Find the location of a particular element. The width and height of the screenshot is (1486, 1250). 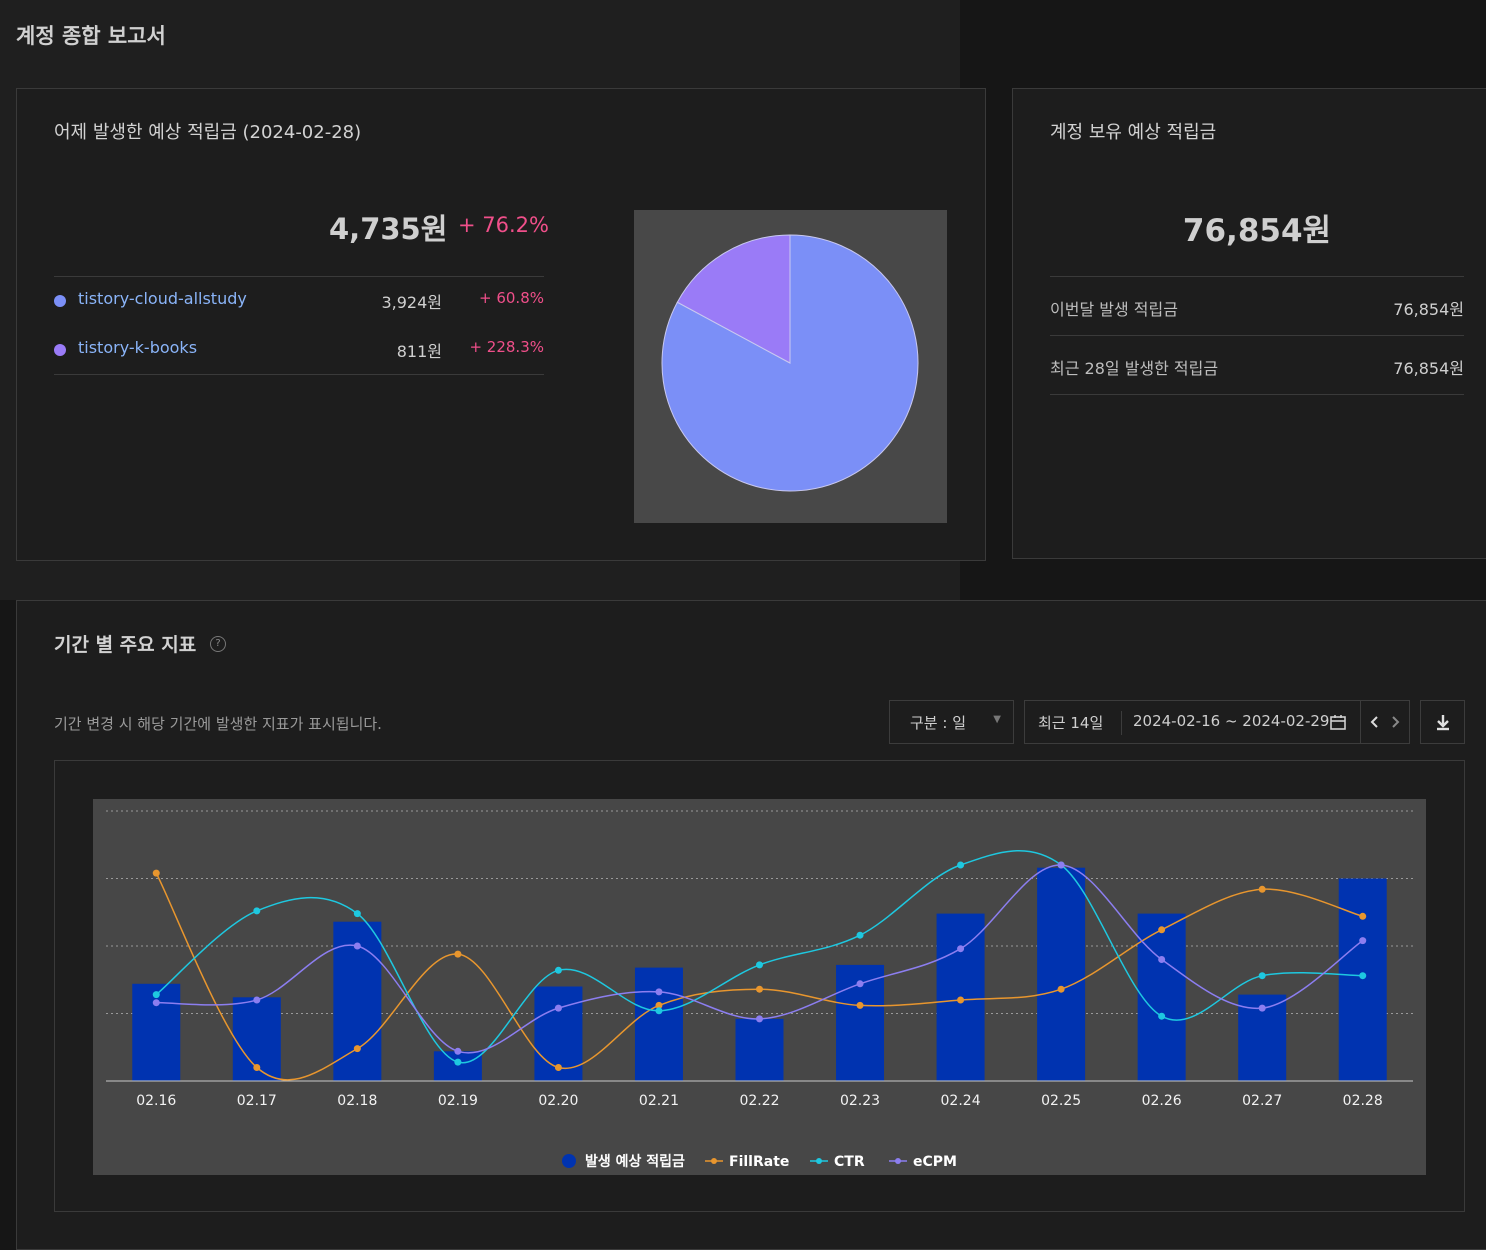

date-range-picker: 최근 14일 2024-02-16 ~ 2024-02-29 is located at coordinates (1217, 722).